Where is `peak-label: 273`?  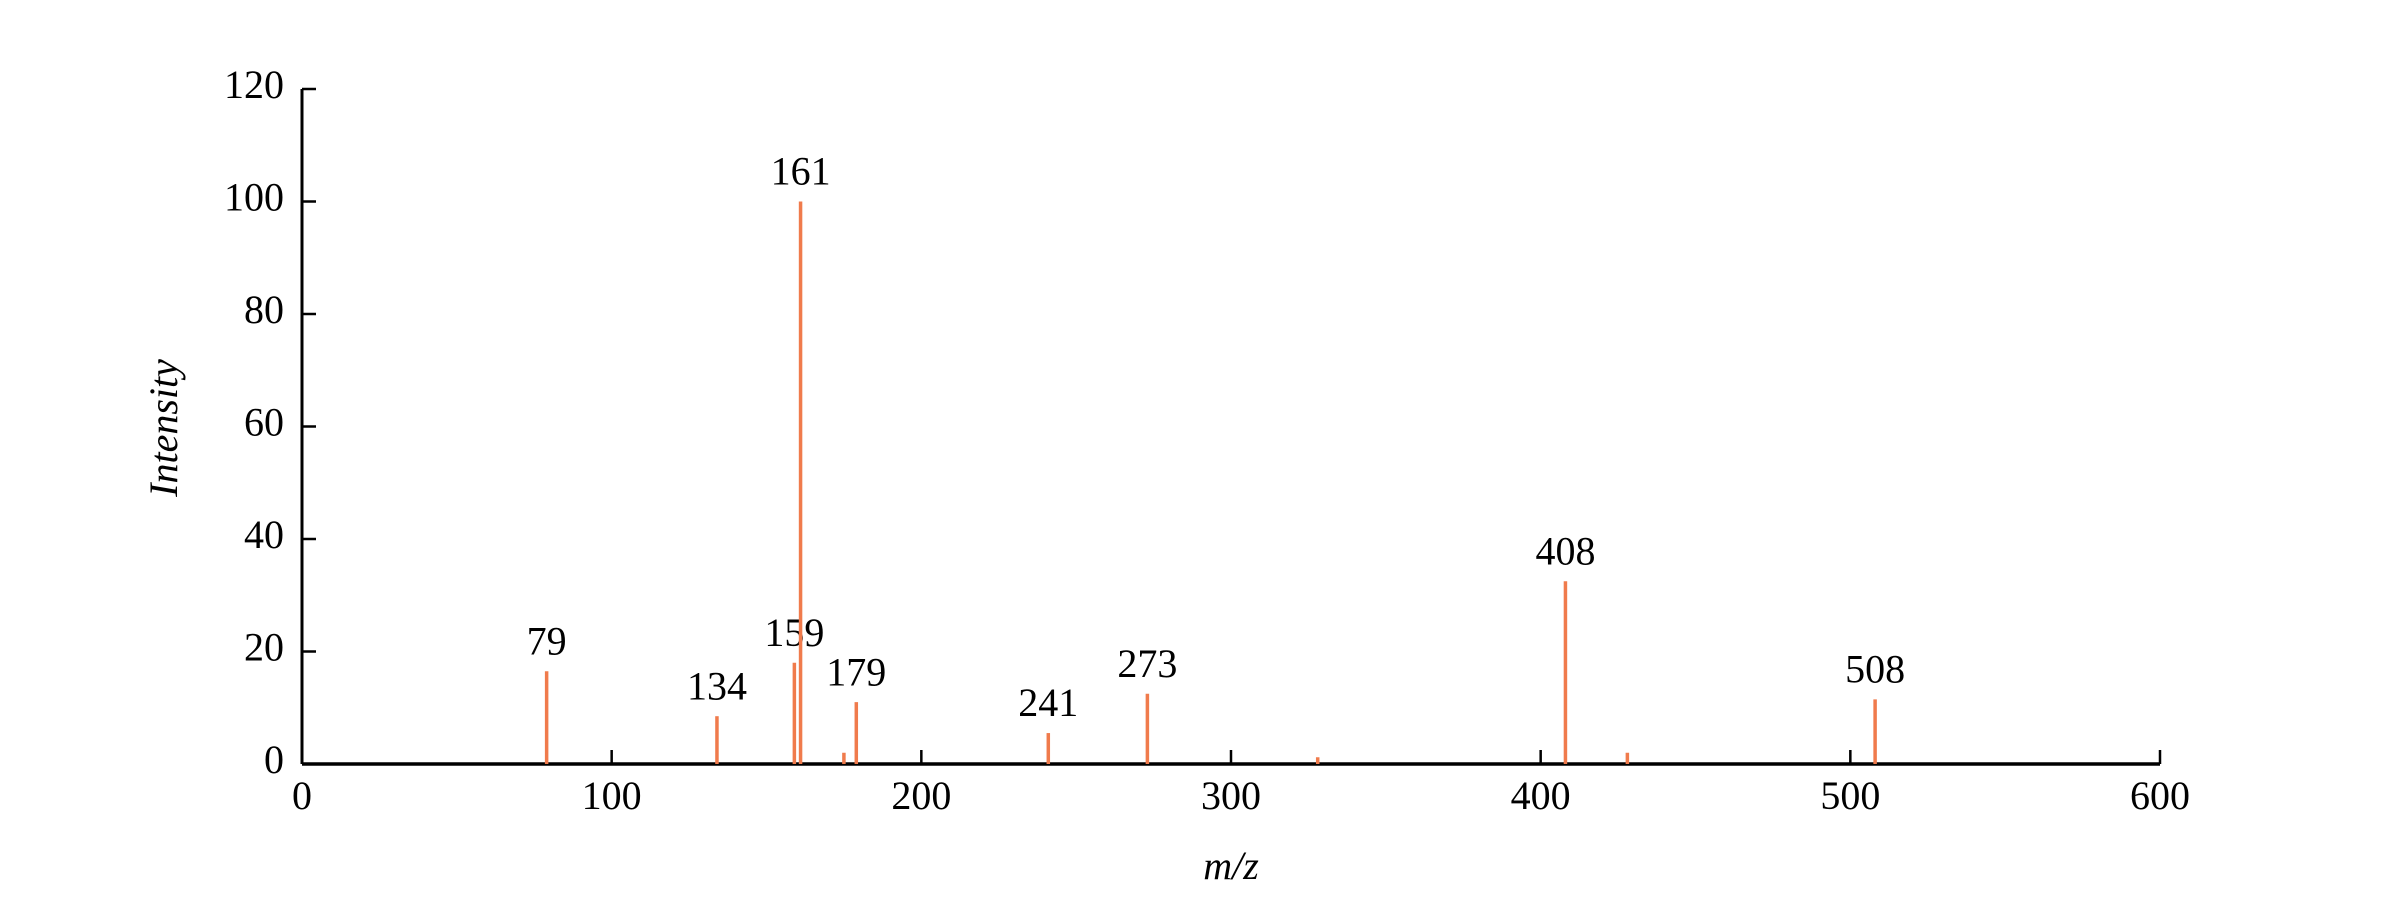
peak-label: 273 is located at coordinates (1147, 663).